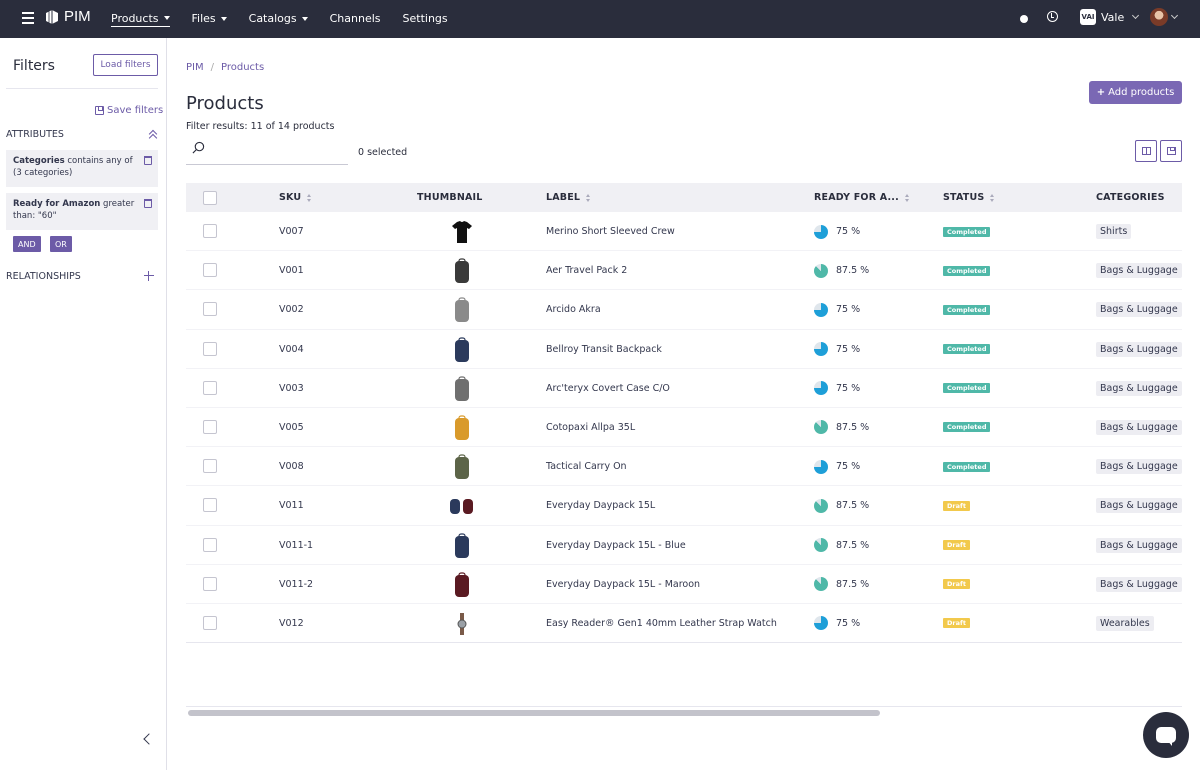  What do you see at coordinates (278, 19) in the screenshot?
I see `nav-catalogs: Catalogs` at bounding box center [278, 19].